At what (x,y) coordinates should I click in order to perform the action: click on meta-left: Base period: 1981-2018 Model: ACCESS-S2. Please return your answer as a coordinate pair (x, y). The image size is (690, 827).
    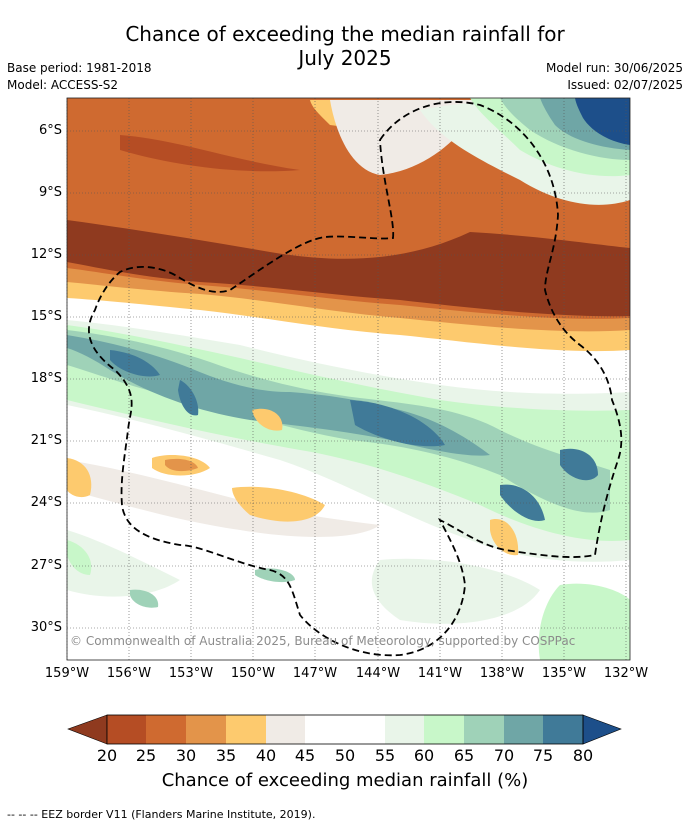
    Looking at the image, I should click on (79, 77).